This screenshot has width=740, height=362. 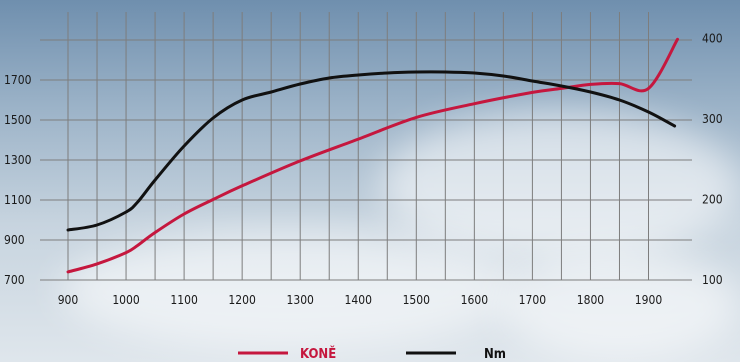 What do you see at coordinates (712, 280) in the screenshot?
I see `right-y-tick-label: 100` at bounding box center [712, 280].